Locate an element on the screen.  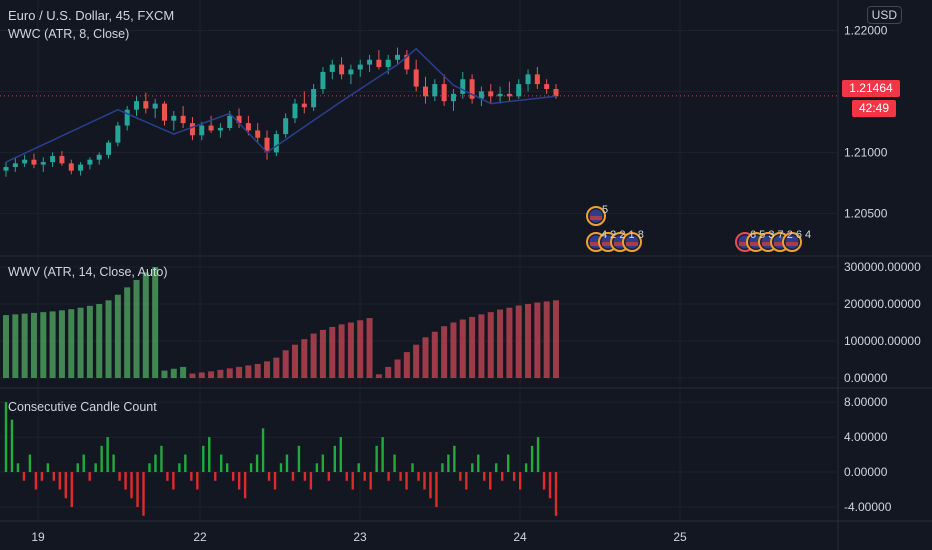
zigzag-line is located at coordinates (281, 105).